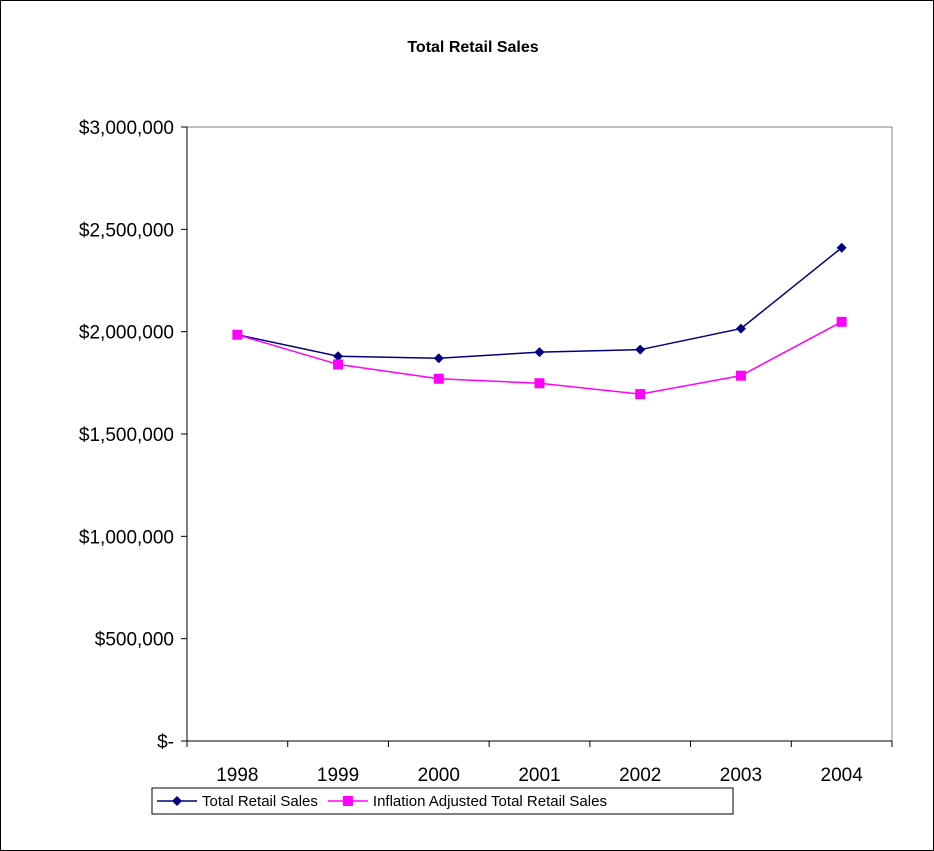  I want to click on legend-box, so click(442, 801).